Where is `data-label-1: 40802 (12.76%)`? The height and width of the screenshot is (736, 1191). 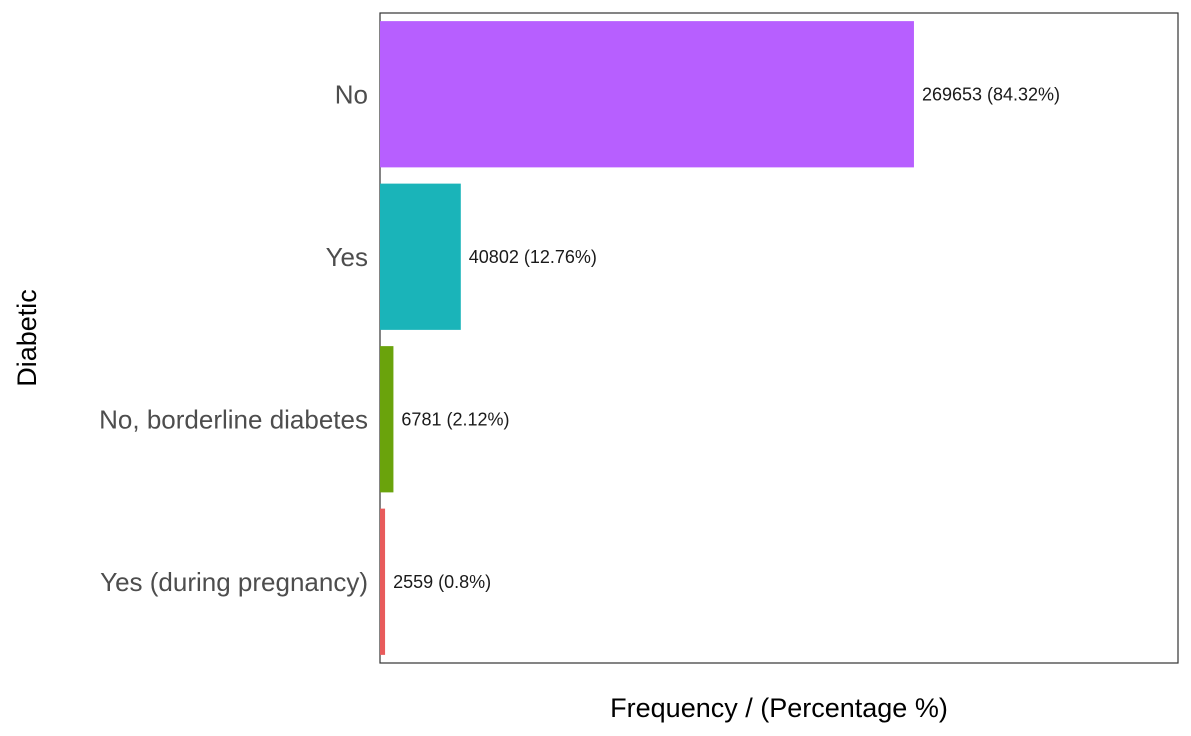 data-label-1: 40802 (12.76%) is located at coordinates (533, 257).